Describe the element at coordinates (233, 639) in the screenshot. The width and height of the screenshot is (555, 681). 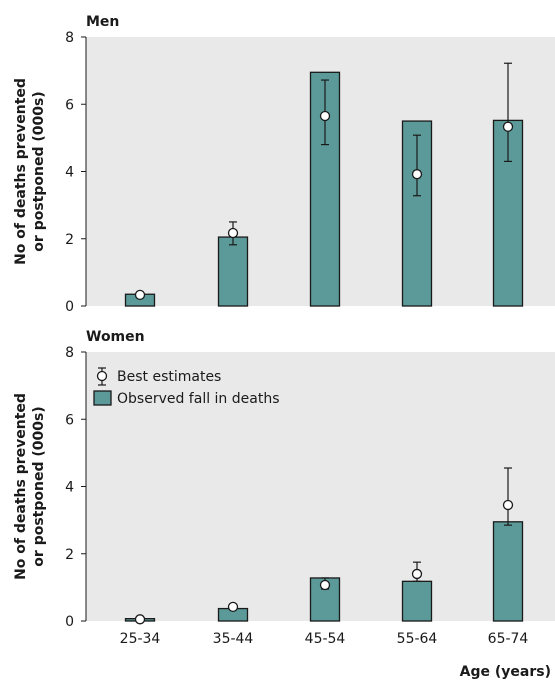
I see `x-tick-label: 35-44` at that location.